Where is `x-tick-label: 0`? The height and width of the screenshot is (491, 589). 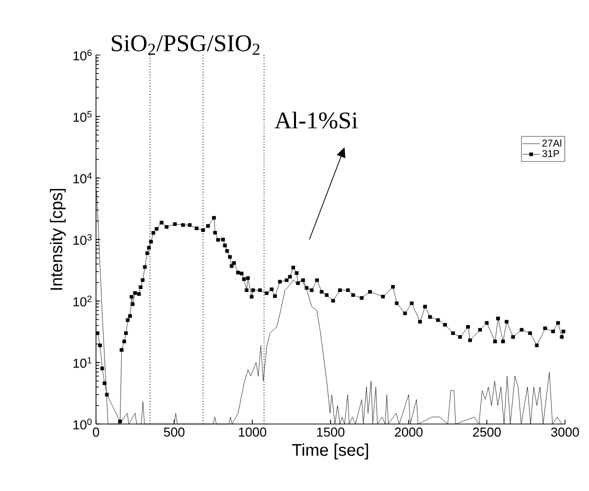
x-tick-label: 0 is located at coordinates (96, 432).